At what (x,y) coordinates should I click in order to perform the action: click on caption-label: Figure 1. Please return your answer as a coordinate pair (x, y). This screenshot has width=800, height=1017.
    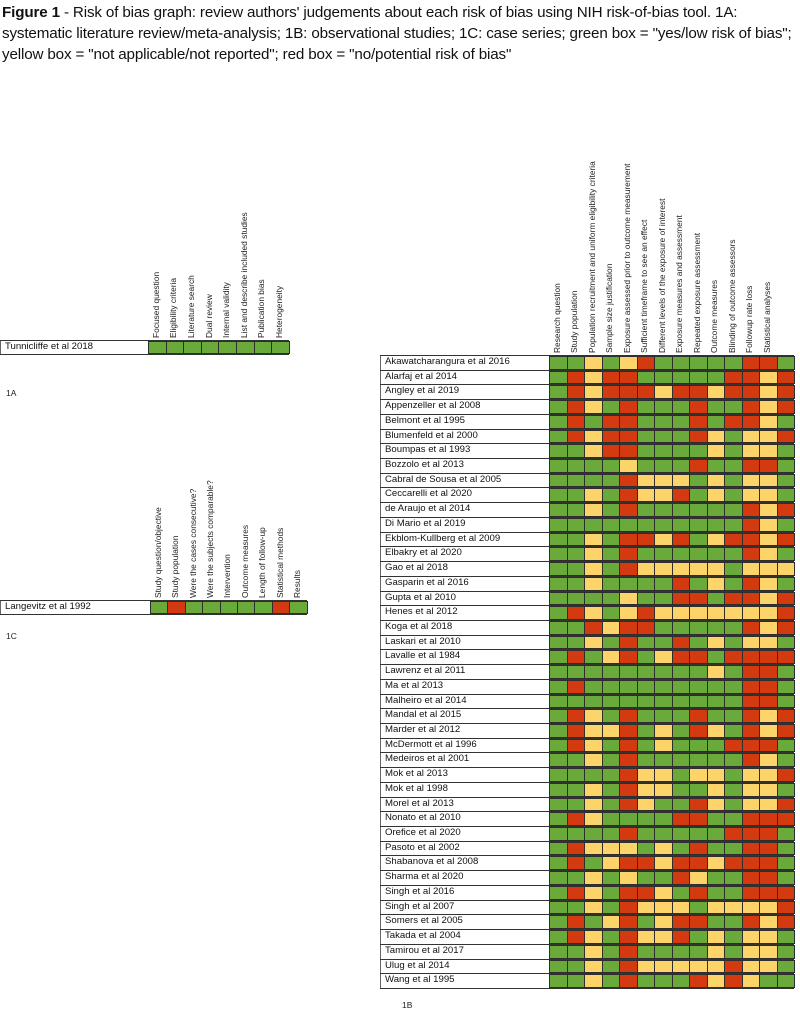
    Looking at the image, I should click on (31, 12).